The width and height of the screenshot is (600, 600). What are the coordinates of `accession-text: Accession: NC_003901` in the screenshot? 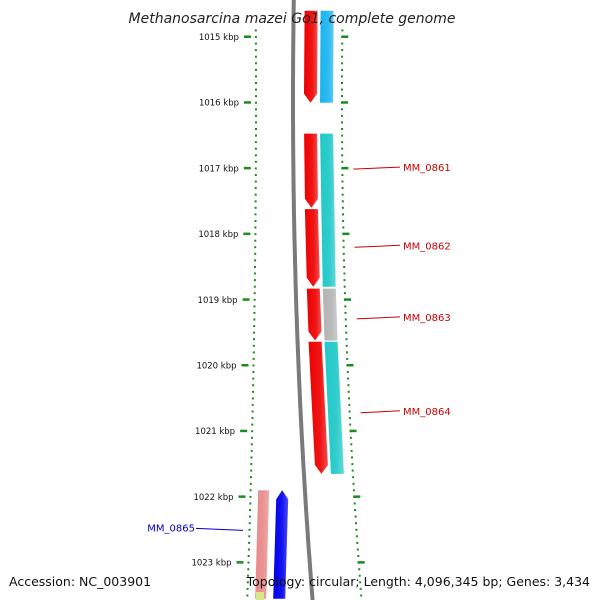 It's located at (80, 581).